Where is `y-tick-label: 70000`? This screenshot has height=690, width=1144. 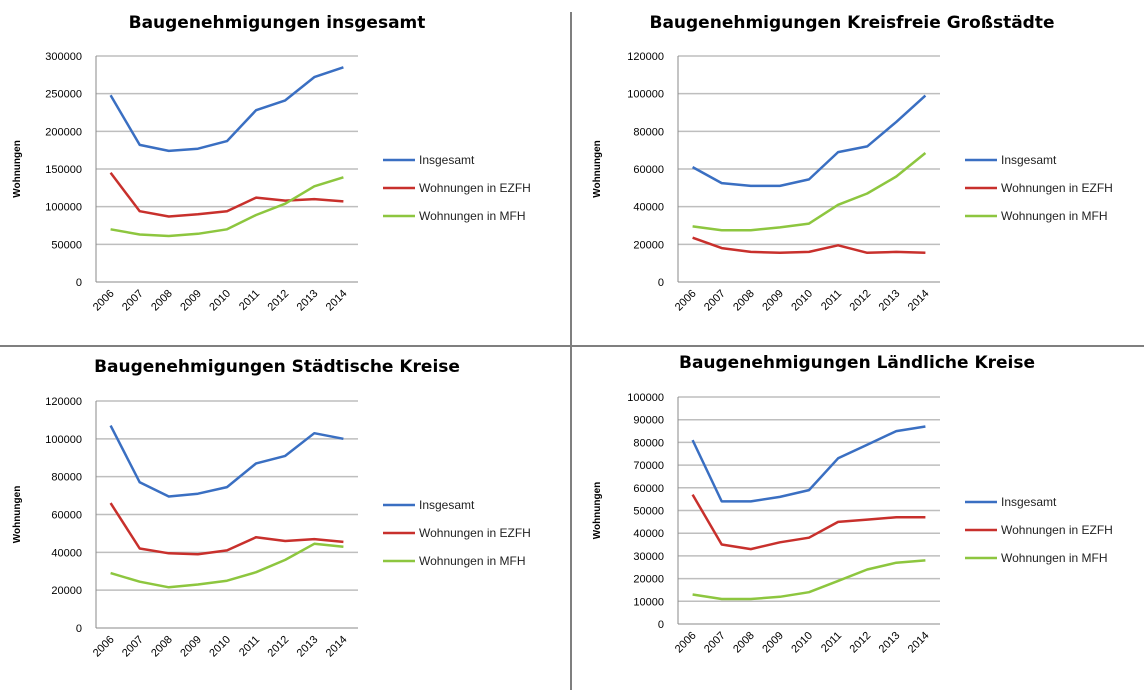
y-tick-label: 70000 is located at coordinates (648, 466).